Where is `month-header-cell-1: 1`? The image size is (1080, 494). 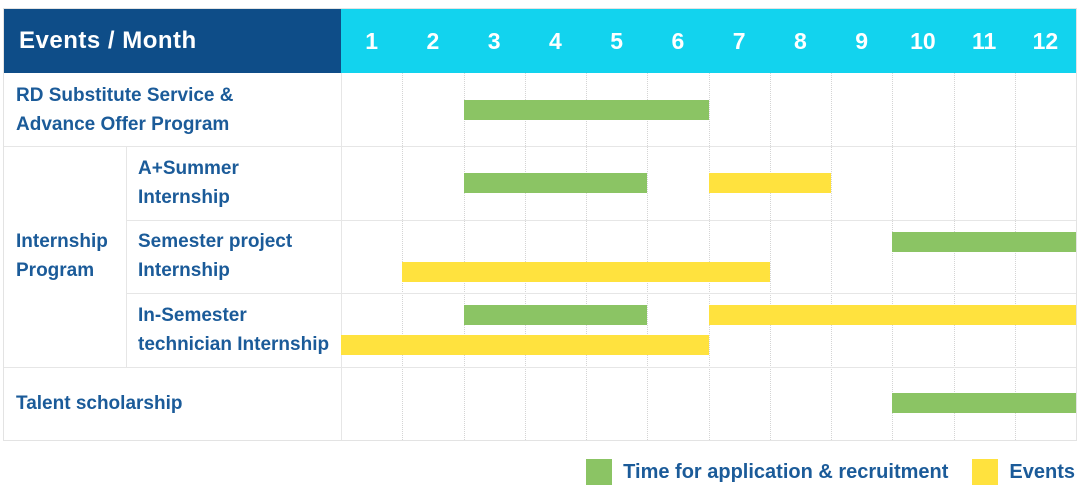
month-header-cell-1: 1 is located at coordinates (372, 40).